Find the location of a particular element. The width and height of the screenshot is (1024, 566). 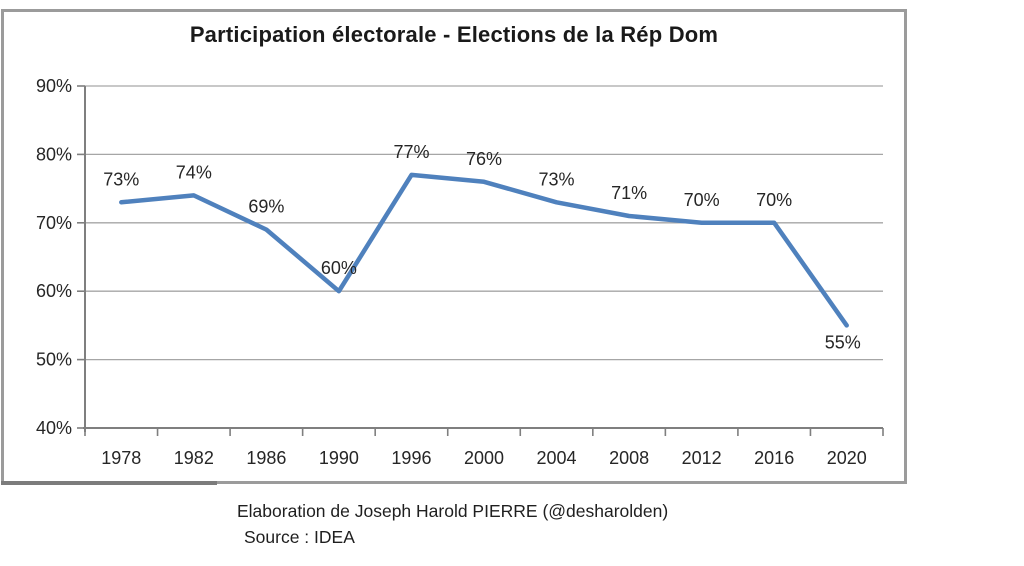

y-tick-label: 80% is located at coordinates (54, 154).